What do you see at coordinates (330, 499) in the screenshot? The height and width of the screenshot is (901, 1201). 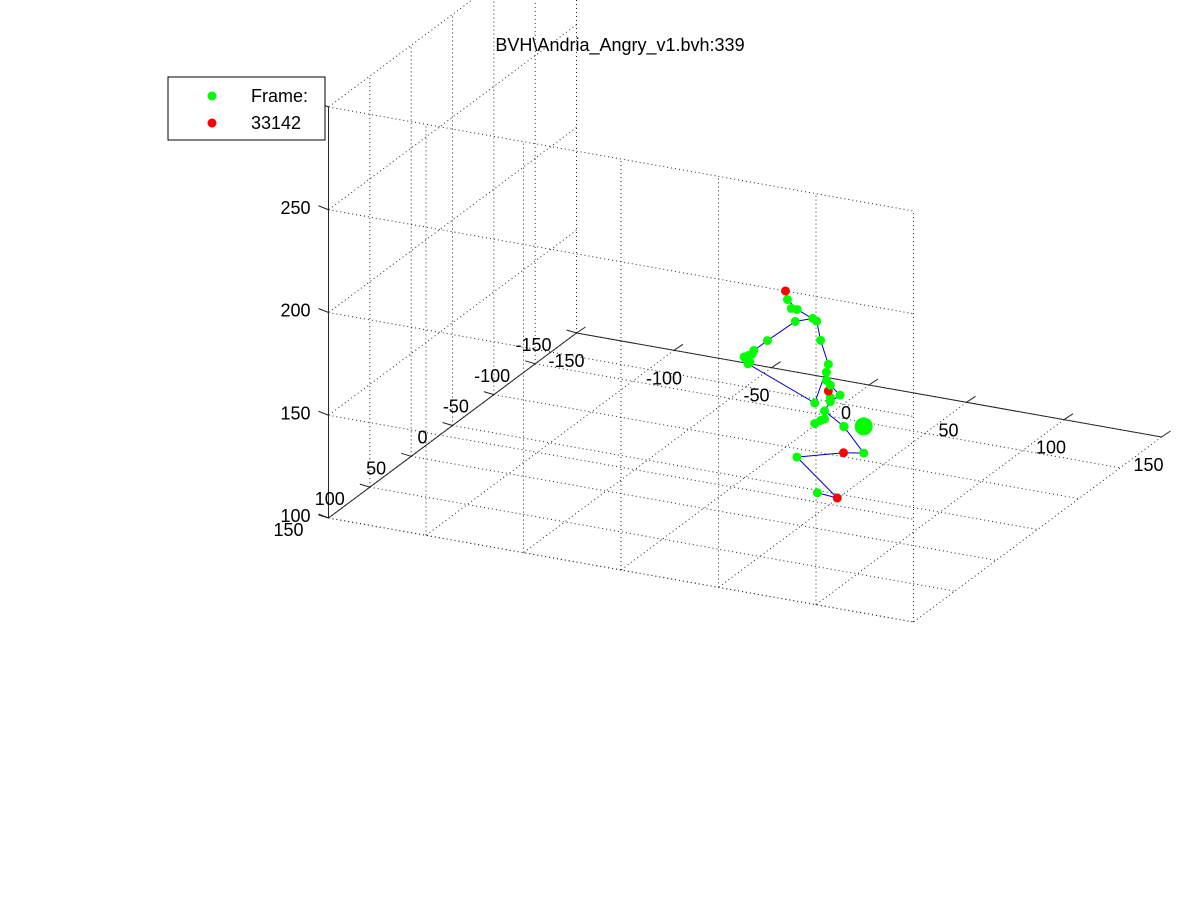 I see `y-tick-label: 100` at bounding box center [330, 499].